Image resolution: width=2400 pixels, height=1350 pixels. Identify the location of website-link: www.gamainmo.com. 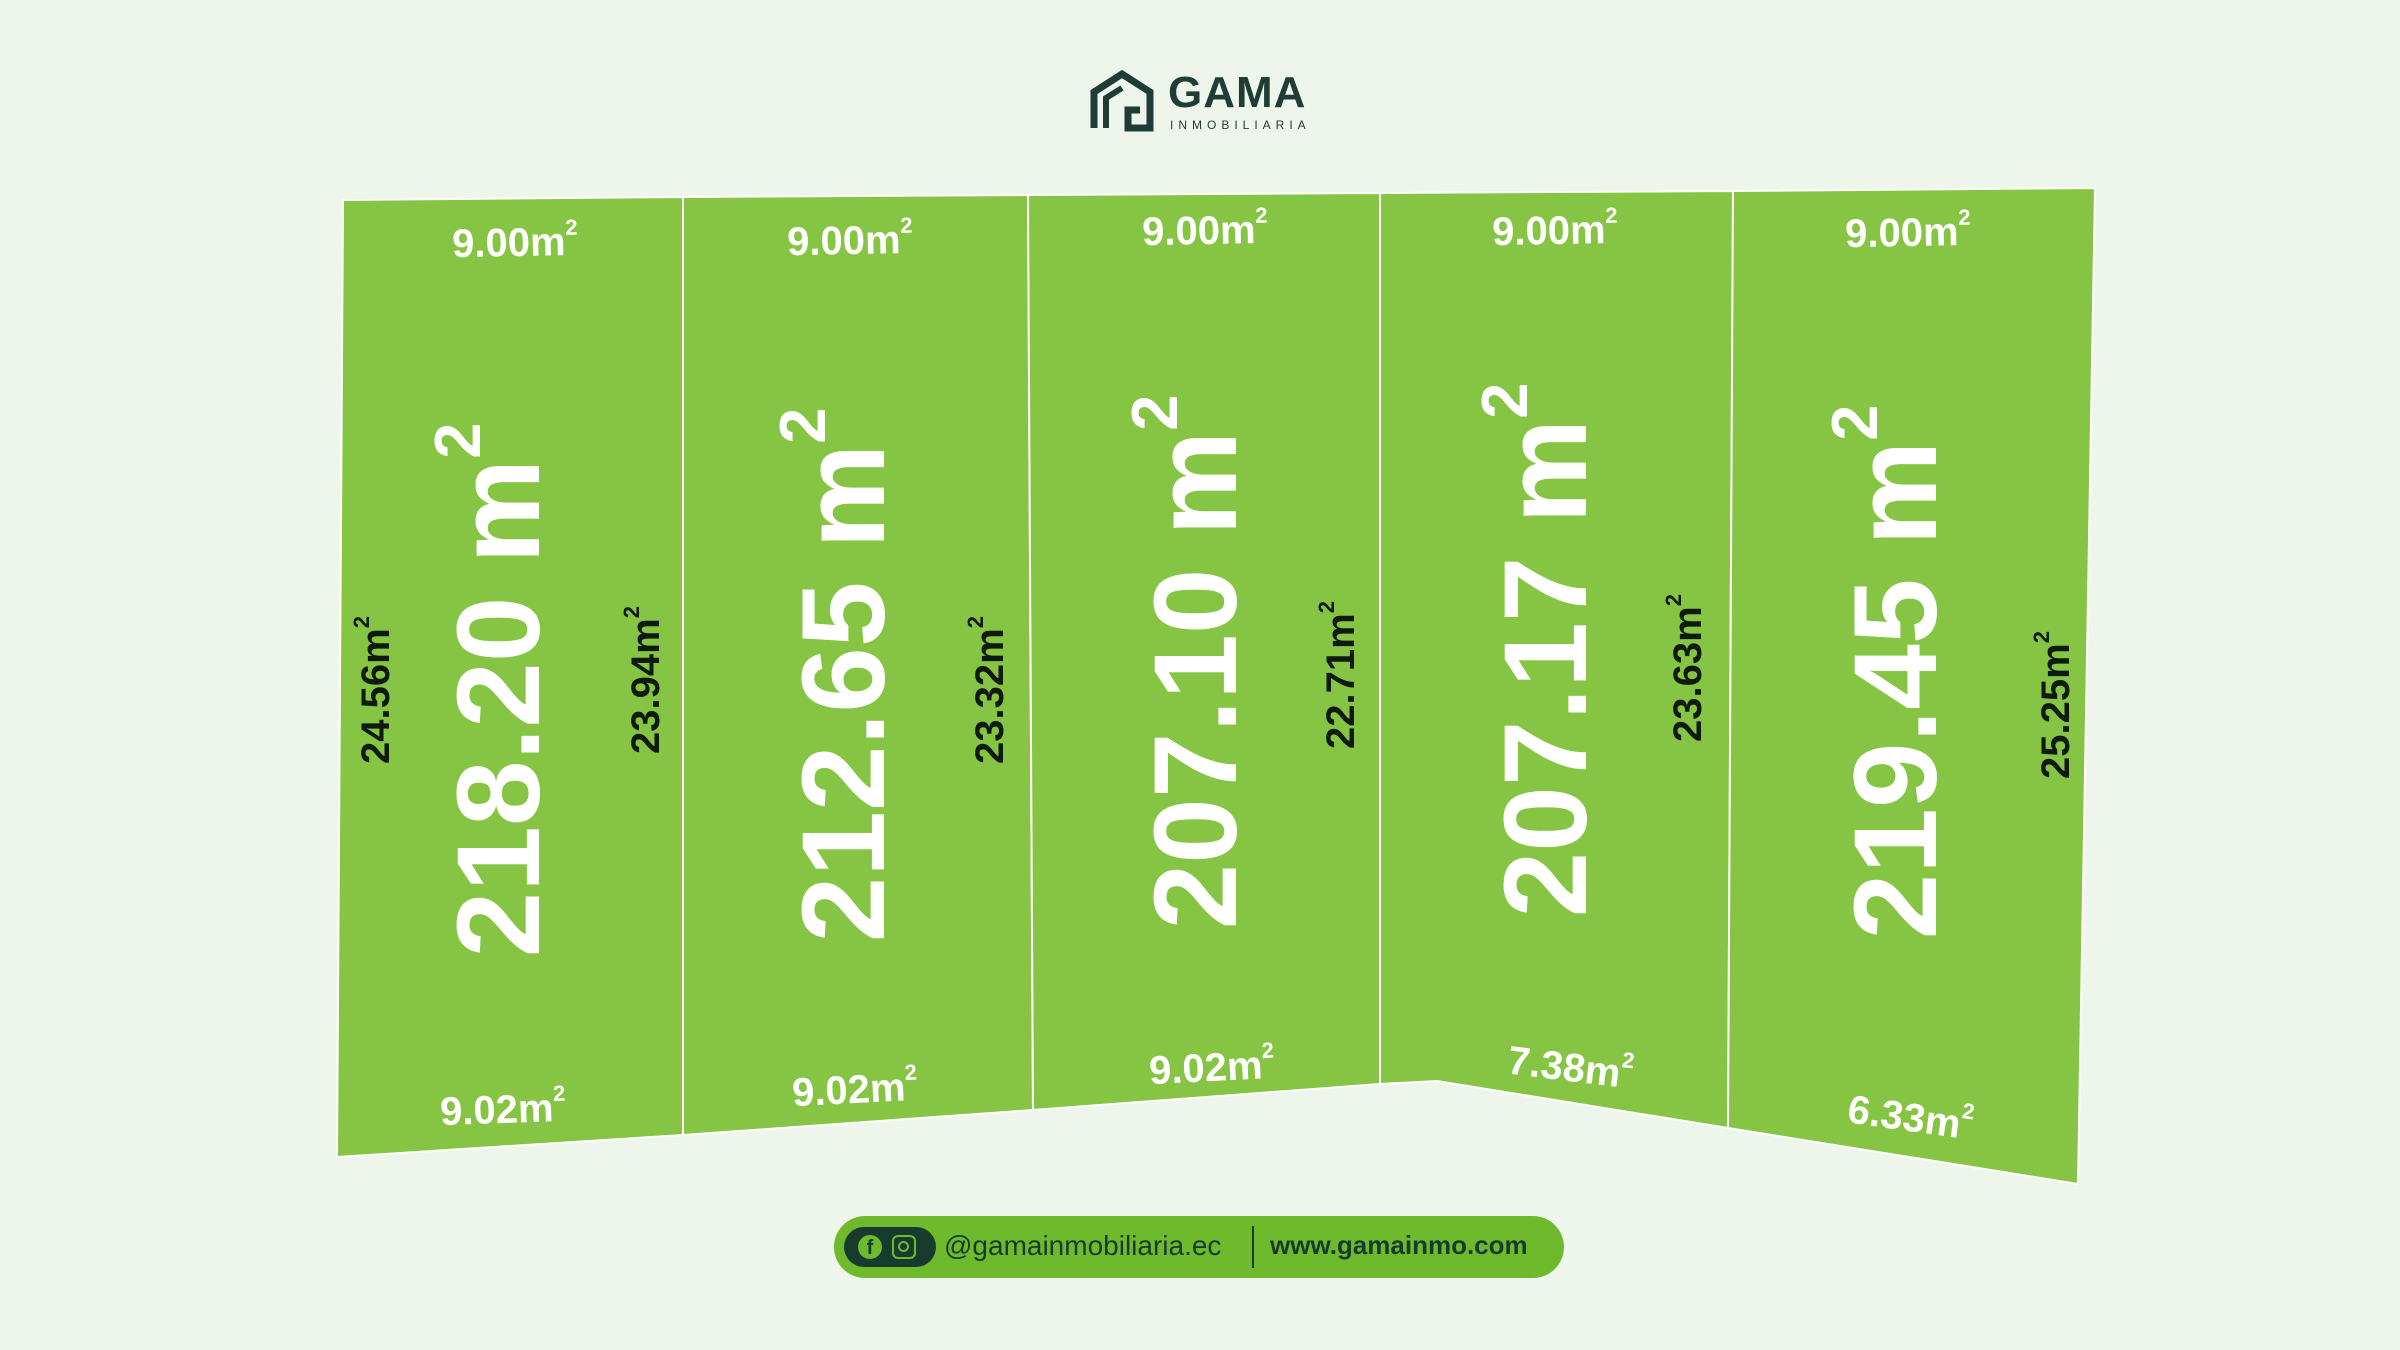
(1399, 1245).